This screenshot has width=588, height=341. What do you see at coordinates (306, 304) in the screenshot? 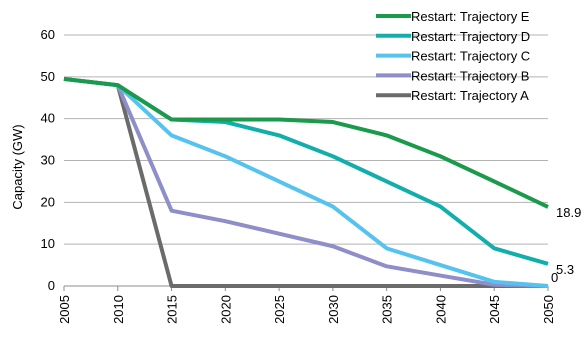
I see `x-axis: 2005 2010 2015 2020 2025 2030 2035 2040 2045 2050` at bounding box center [306, 304].